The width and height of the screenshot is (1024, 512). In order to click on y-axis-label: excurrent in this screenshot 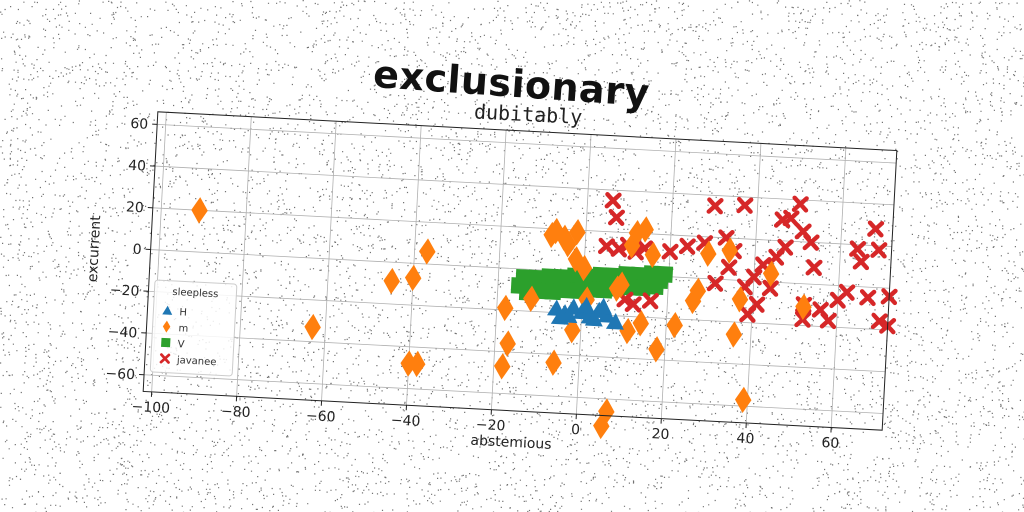, I will do `click(95, 248)`.